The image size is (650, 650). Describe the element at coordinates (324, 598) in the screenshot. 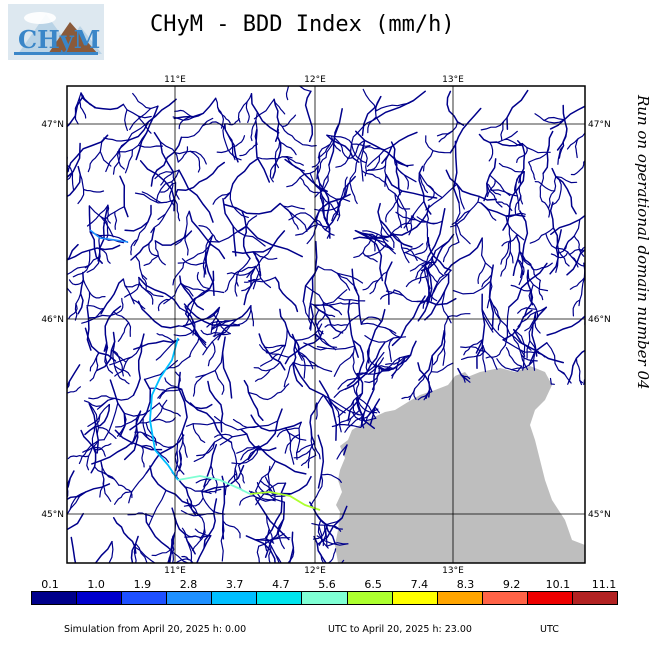

I see `colorbar` at that location.